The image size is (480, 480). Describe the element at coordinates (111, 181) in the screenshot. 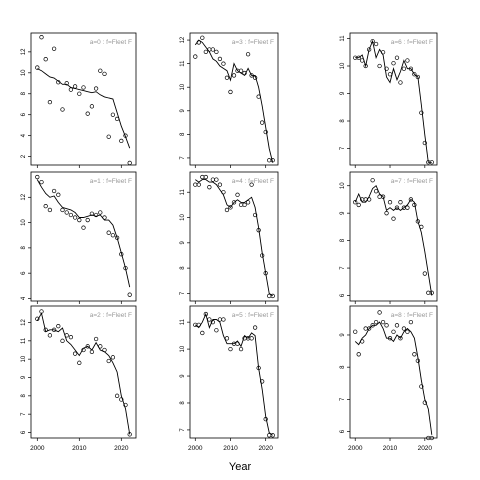

I see `panel-title: a=1 : f=Fleet F` at that location.